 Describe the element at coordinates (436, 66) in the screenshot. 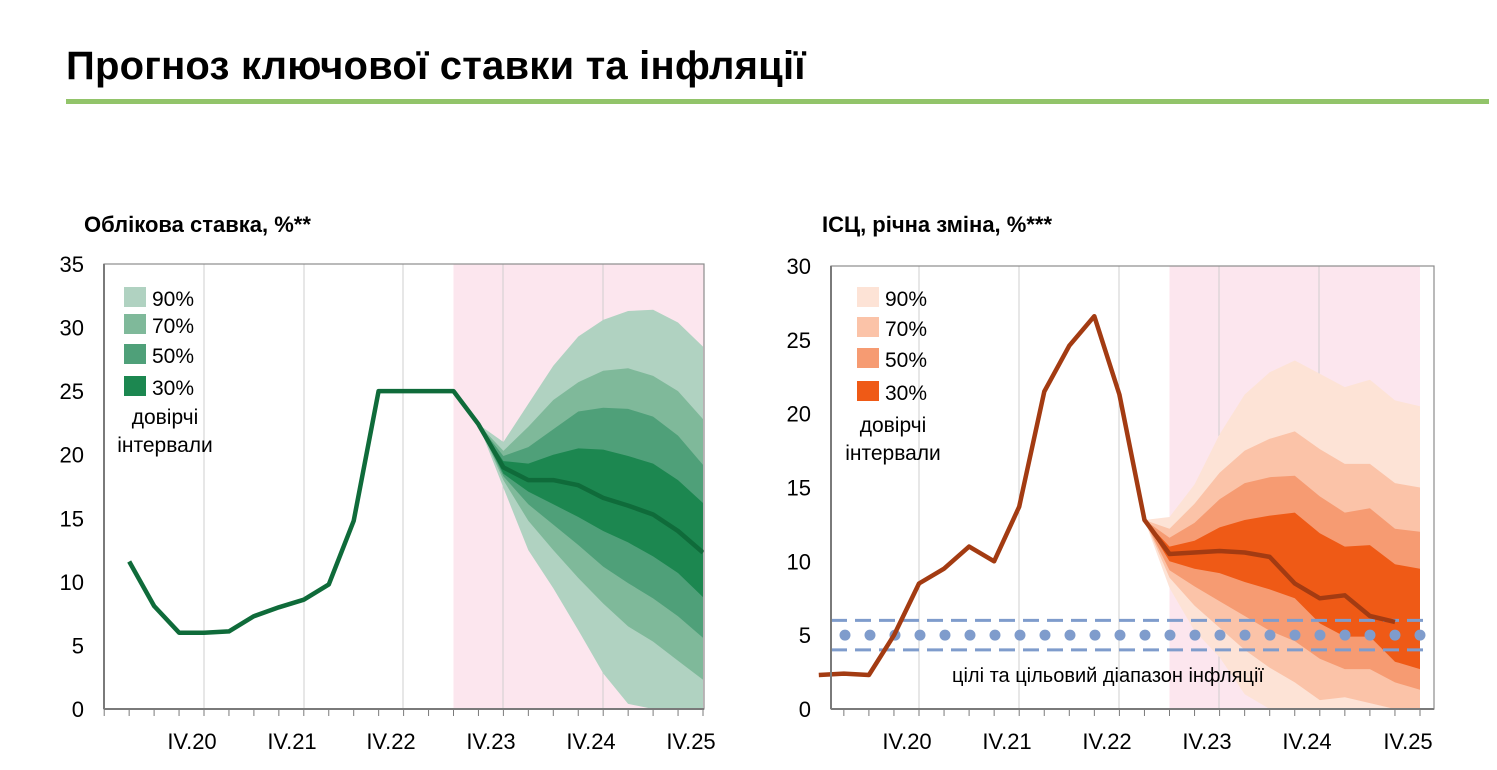

I see `page-title: Прогноз ключової ставки та інфляції` at that location.